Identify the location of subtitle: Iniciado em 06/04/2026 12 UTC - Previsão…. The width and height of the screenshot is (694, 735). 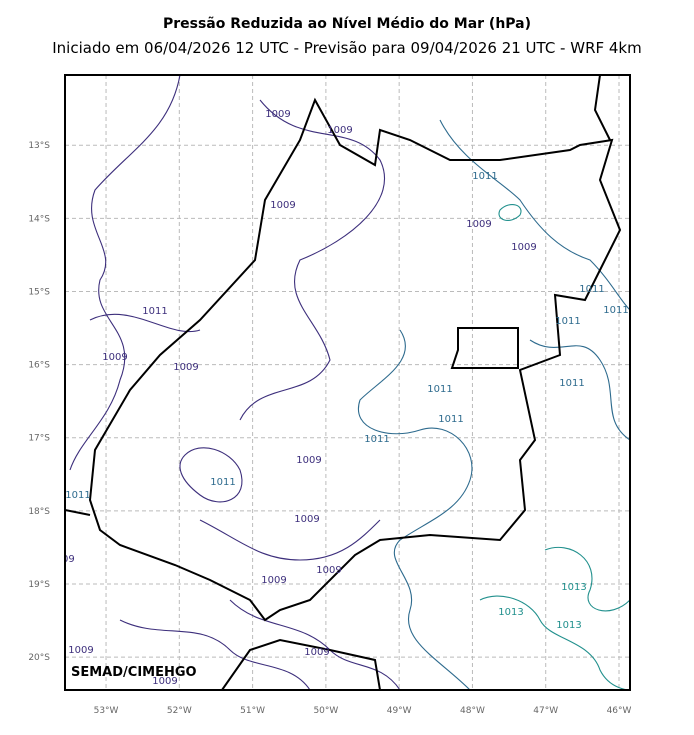
(346, 48).